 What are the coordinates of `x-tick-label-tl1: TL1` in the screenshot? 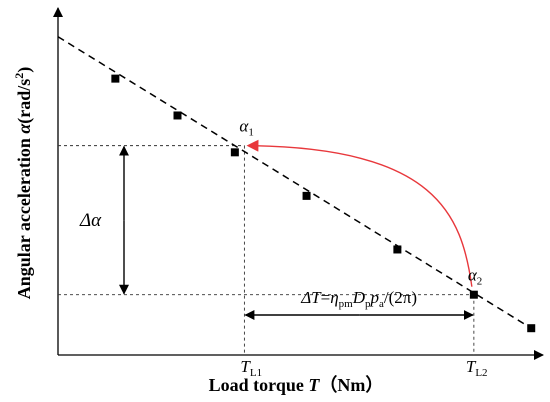 It's located at (251, 368).